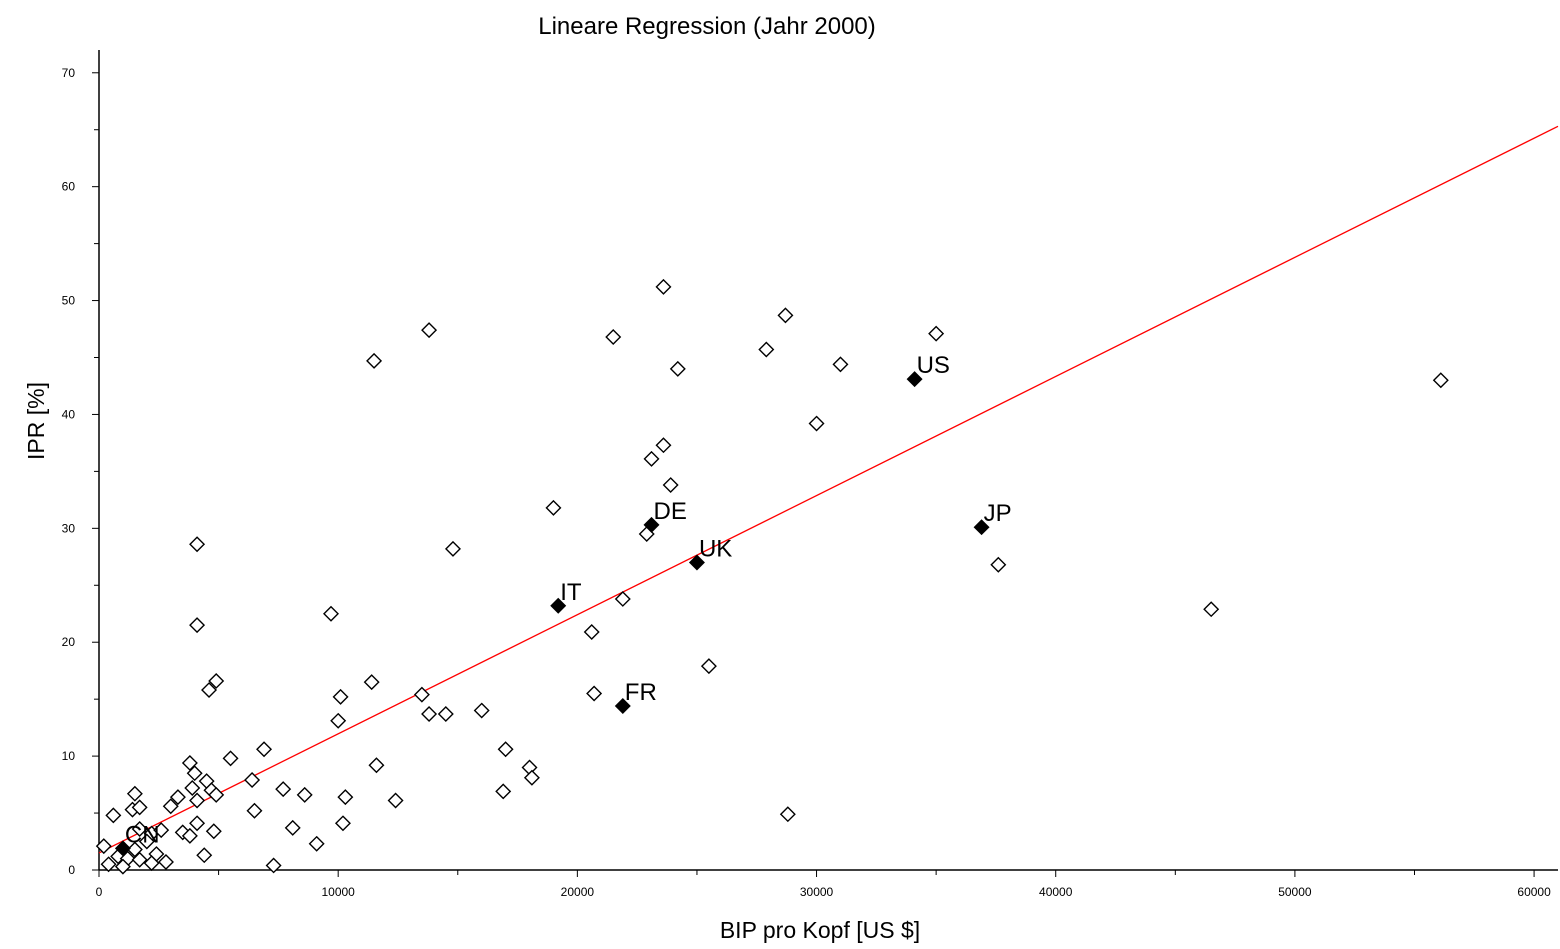  What do you see at coordinates (1295, 892) in the screenshot?
I see `x-tick-label: 50000` at bounding box center [1295, 892].